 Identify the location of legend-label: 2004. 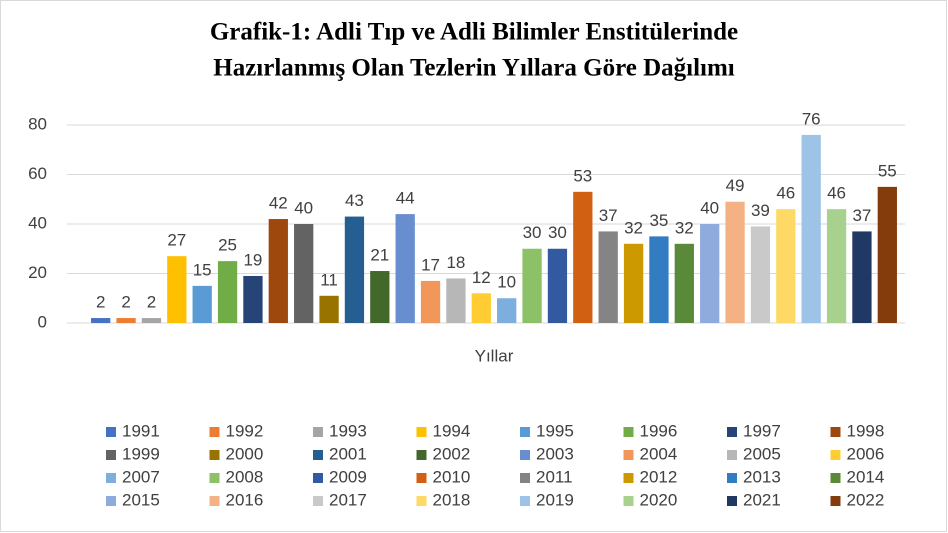
(659, 453).